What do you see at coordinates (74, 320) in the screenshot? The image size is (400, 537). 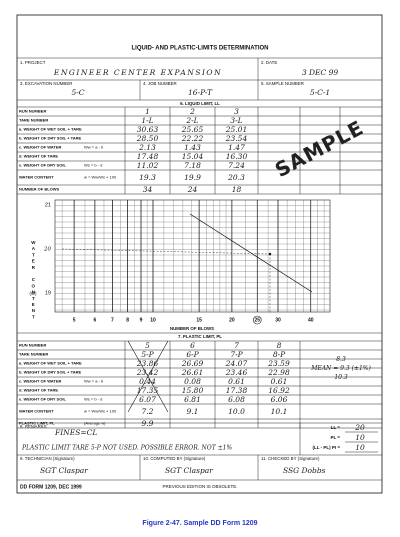 I see `x-tick-label: 5` at bounding box center [74, 320].